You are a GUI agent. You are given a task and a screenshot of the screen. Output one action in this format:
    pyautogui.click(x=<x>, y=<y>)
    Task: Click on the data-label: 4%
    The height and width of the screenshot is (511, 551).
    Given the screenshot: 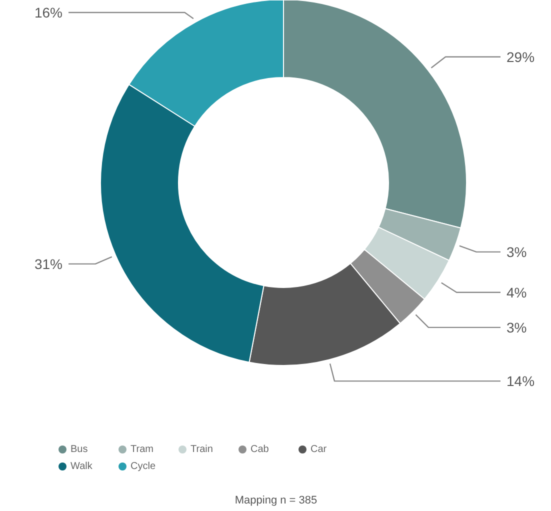 What is the action you would take?
    pyautogui.click(x=516, y=292)
    